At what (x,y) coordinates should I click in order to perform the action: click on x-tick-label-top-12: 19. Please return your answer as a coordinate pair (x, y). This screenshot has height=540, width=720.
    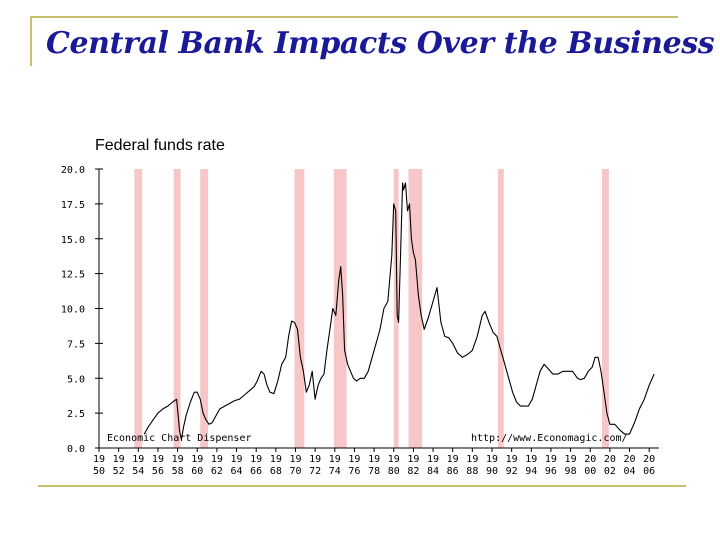
    Looking at the image, I should click on (335, 459).